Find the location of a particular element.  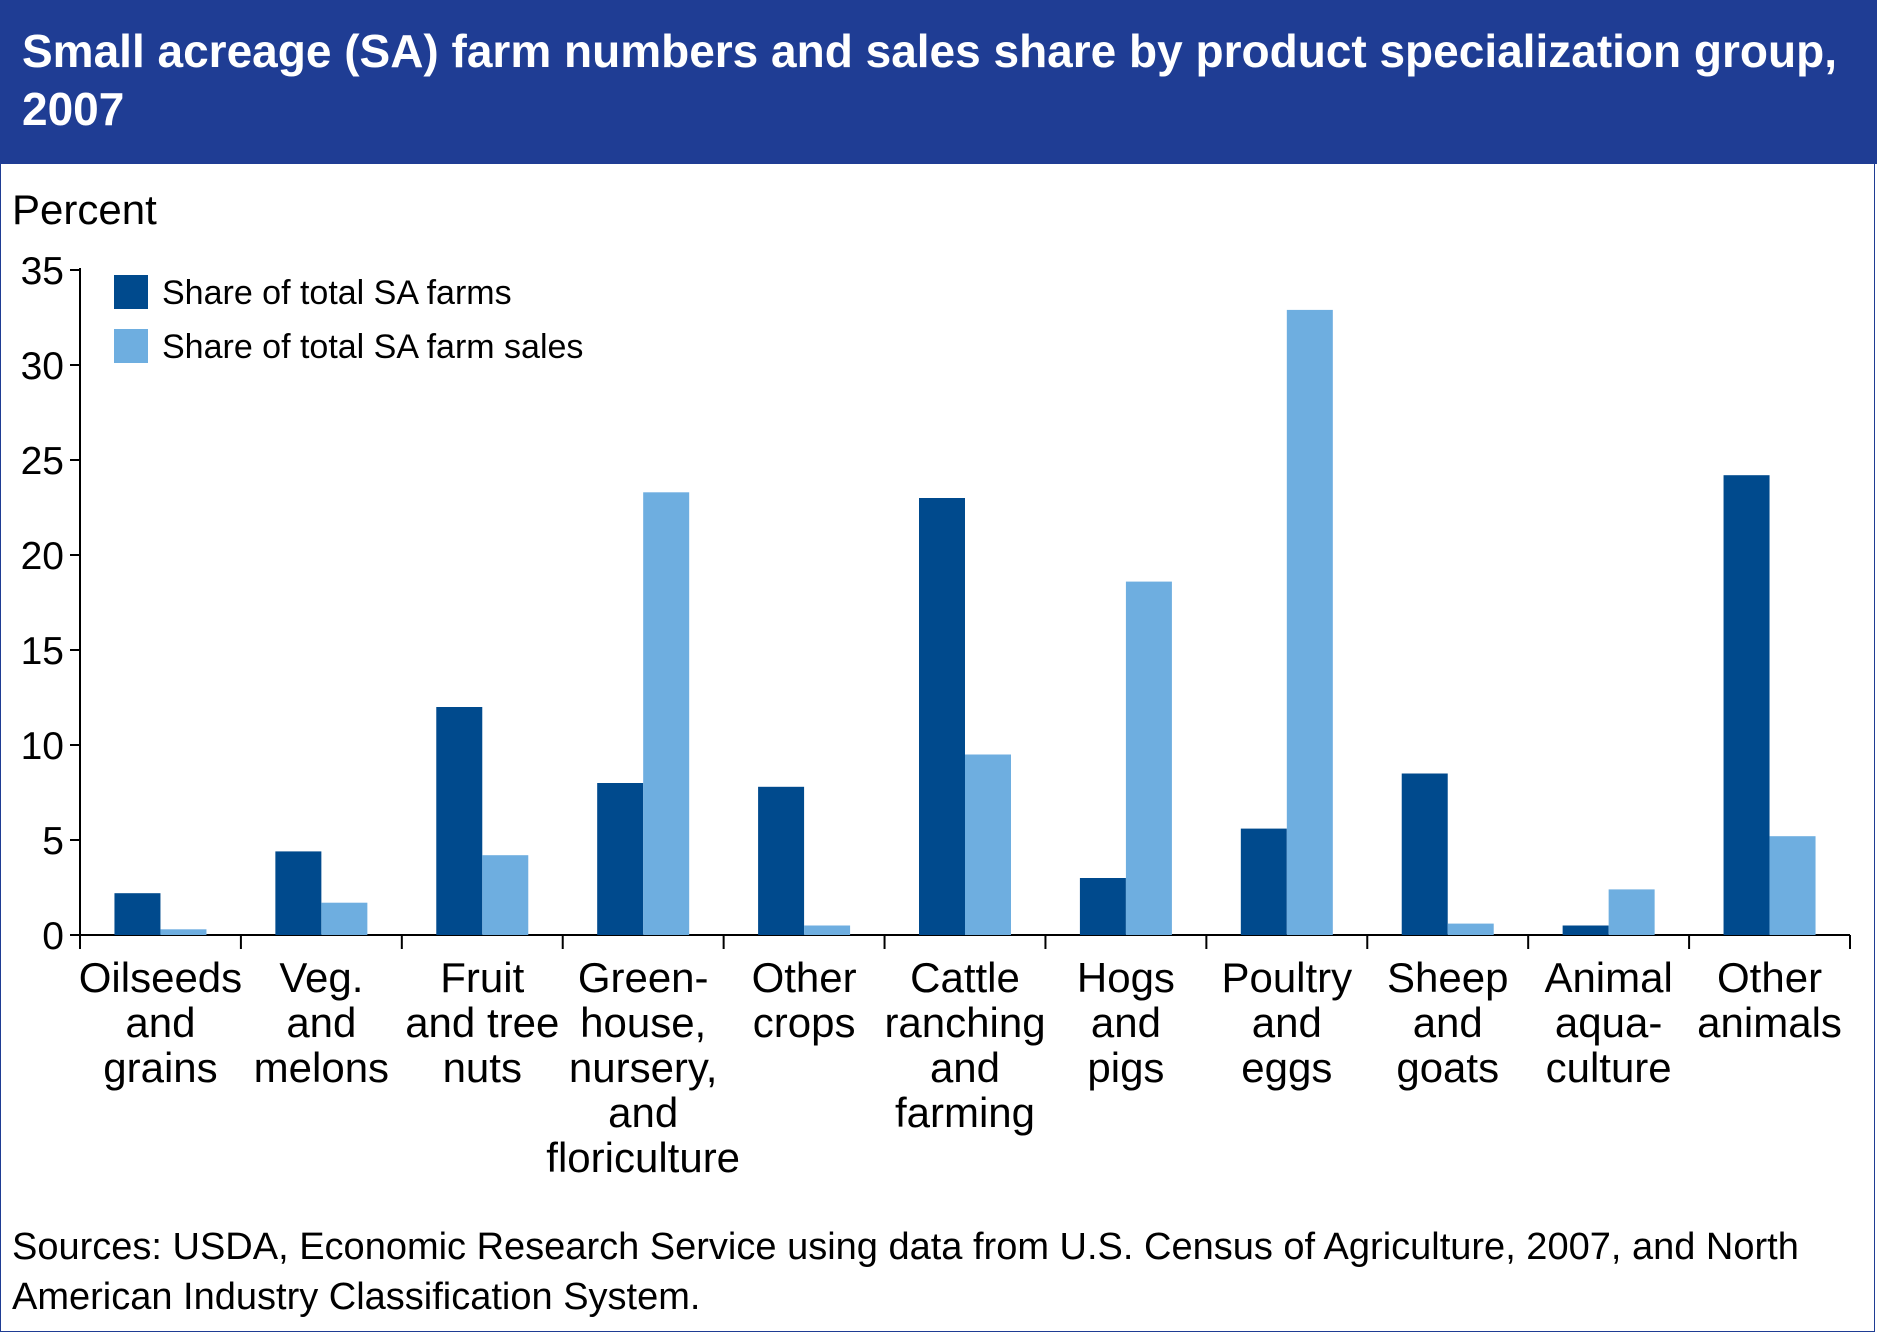

y-tick-label: 35 is located at coordinates (42, 271).